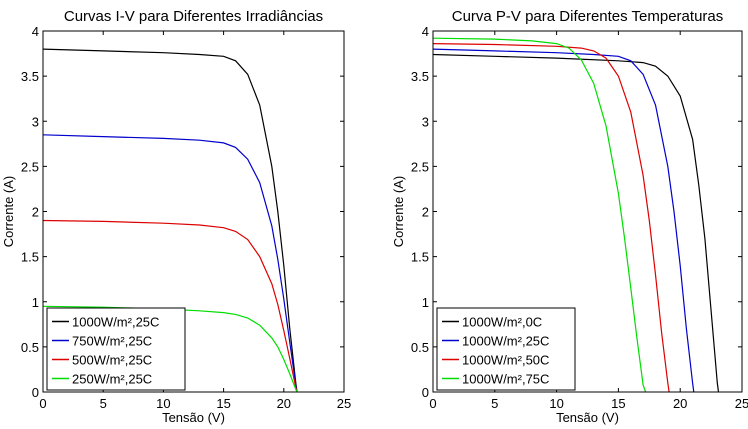  What do you see at coordinates (112, 379) in the screenshot?
I see `legend-entry-4: 250W/m²,25C` at bounding box center [112, 379].